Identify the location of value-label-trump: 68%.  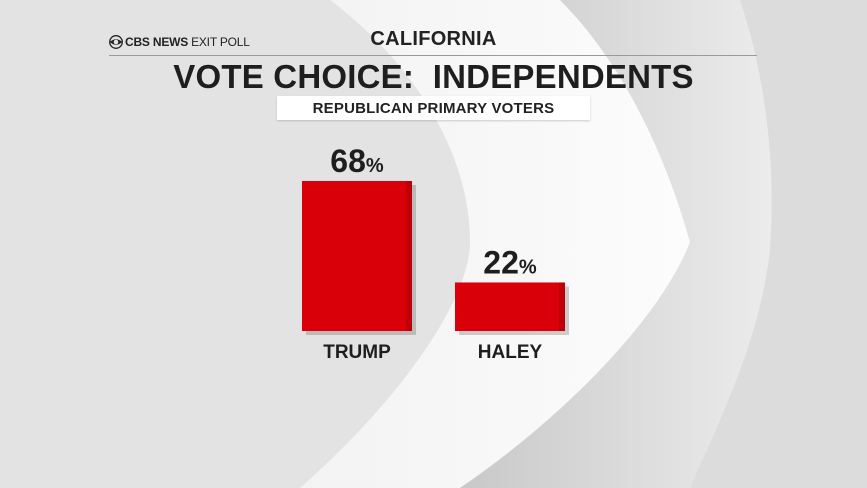
(357, 161).